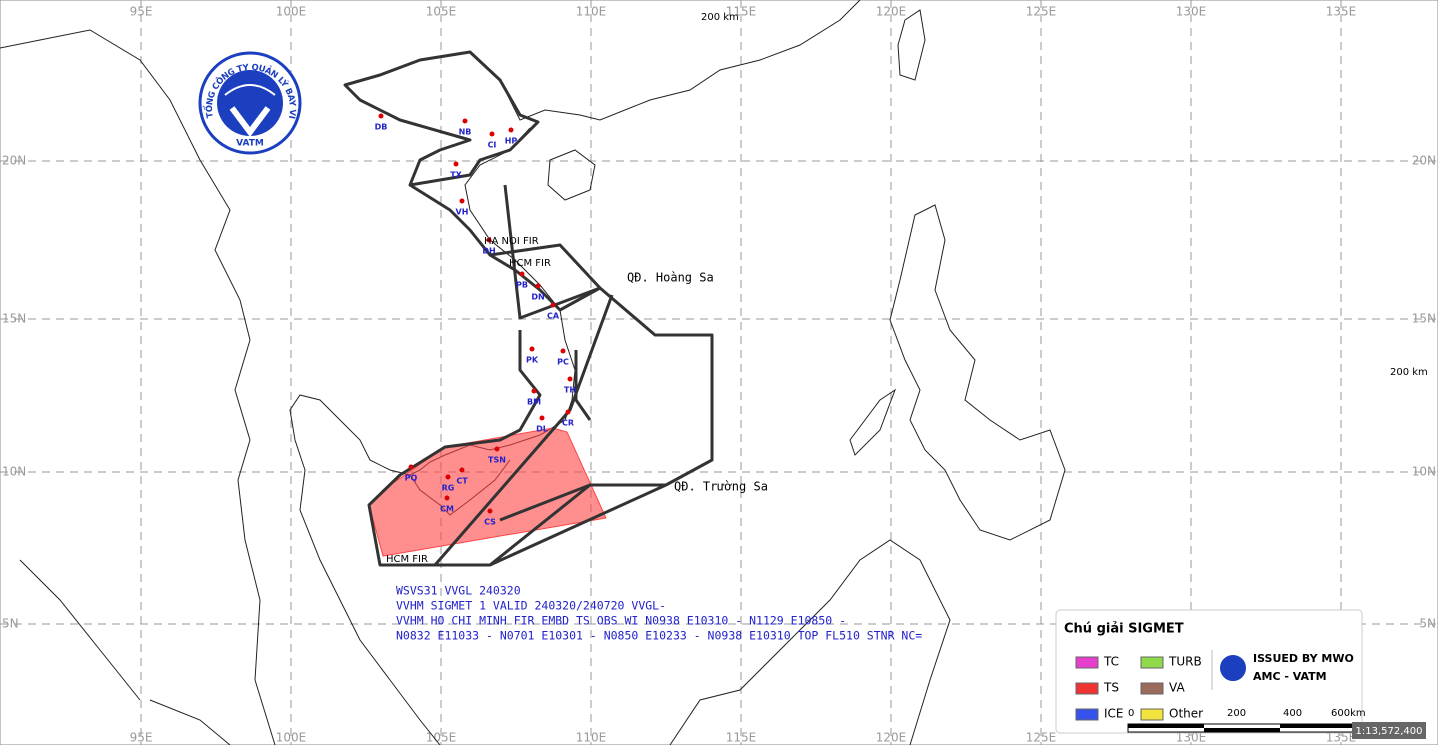 This screenshot has width=1438, height=749. I want to click on fir-label: HA NOI FIR, so click(511, 241).